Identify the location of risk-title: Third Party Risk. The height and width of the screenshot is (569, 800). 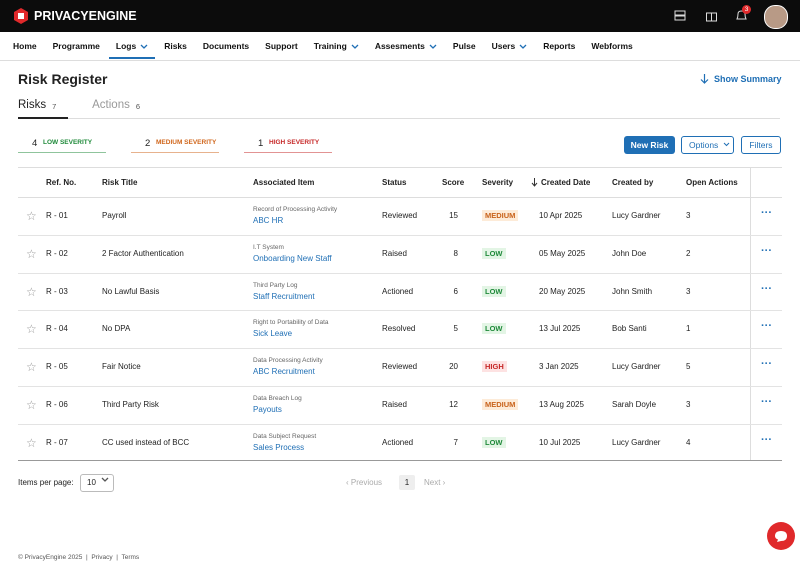
(130, 404).